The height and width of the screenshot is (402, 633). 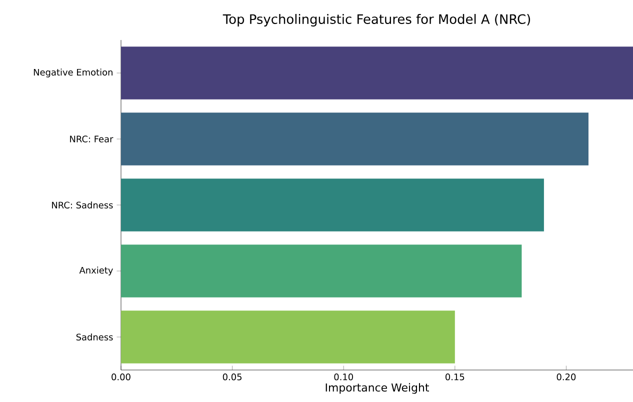 I want to click on y-tick-label: Sadness, so click(x=94, y=337).